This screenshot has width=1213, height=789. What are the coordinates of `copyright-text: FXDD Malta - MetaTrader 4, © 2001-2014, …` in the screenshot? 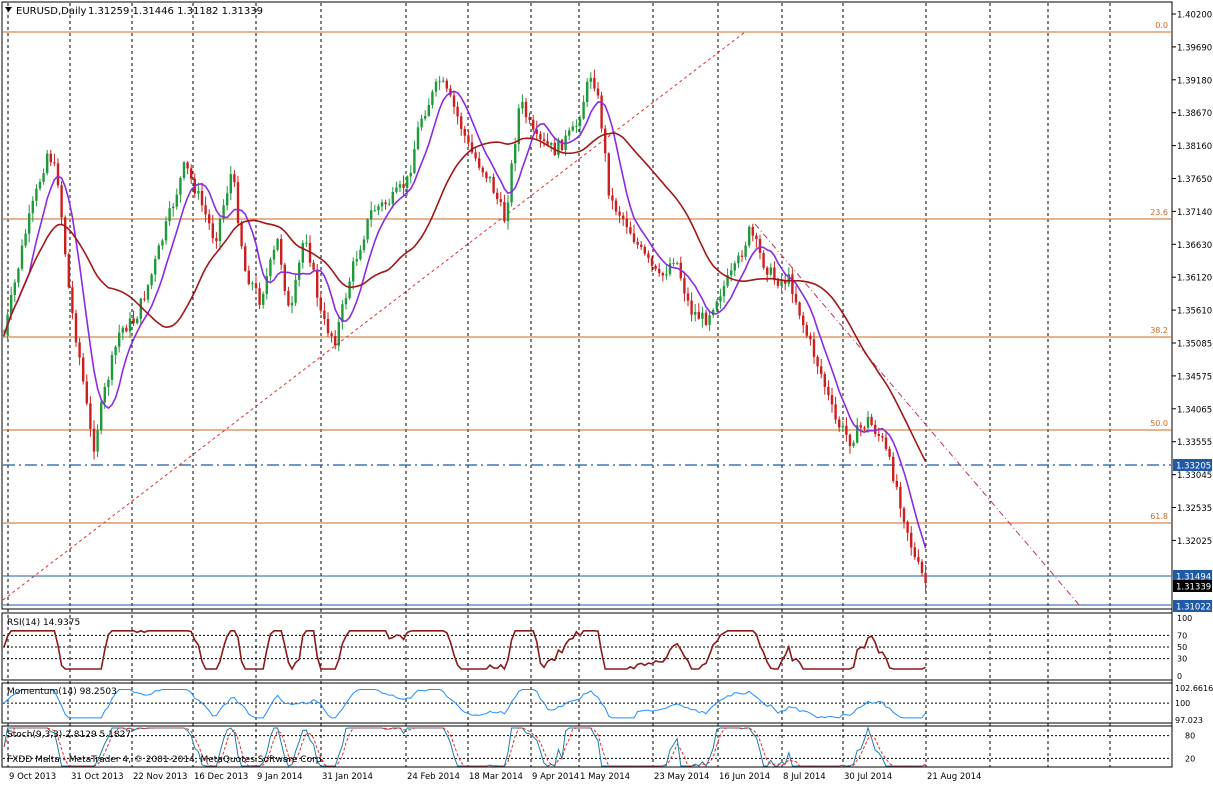 It's located at (165, 760).